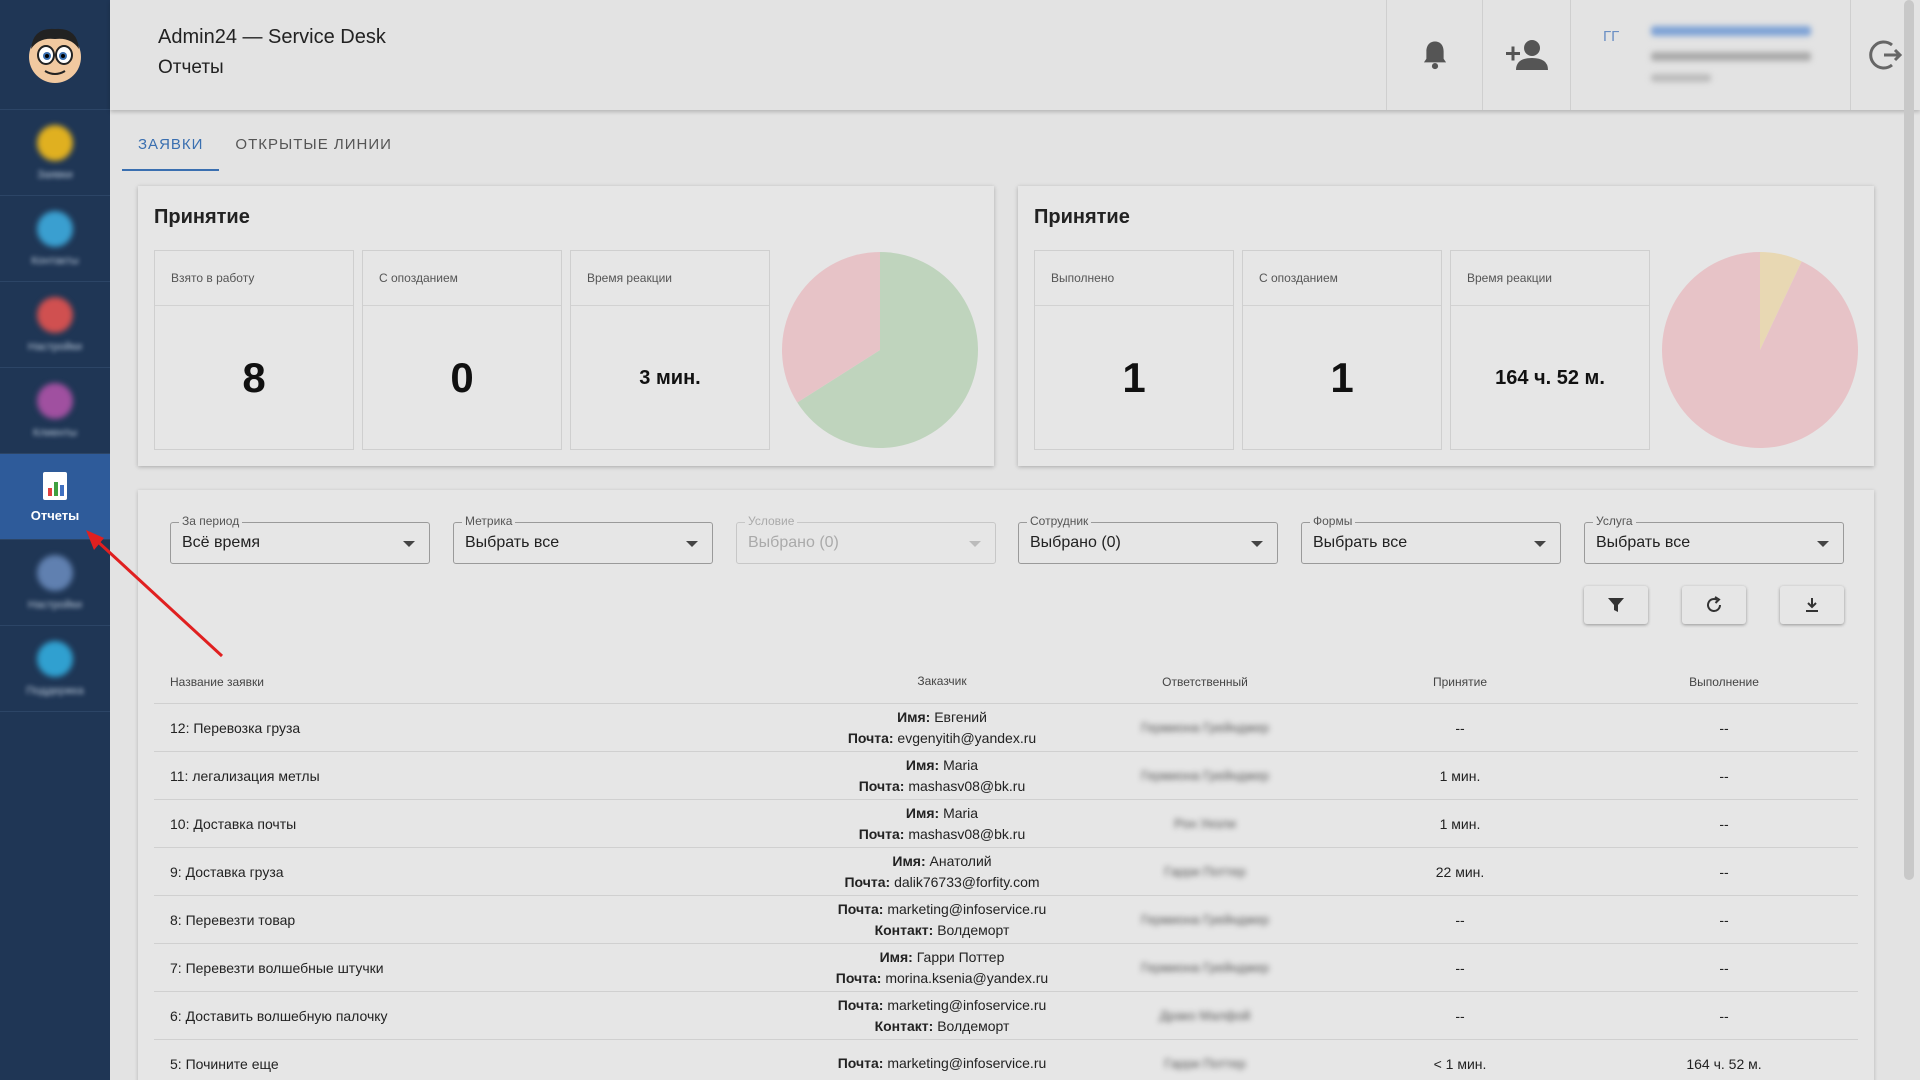 The width and height of the screenshot is (1920, 1080). What do you see at coordinates (1714, 605) in the screenshot?
I see `refresh-button` at bounding box center [1714, 605].